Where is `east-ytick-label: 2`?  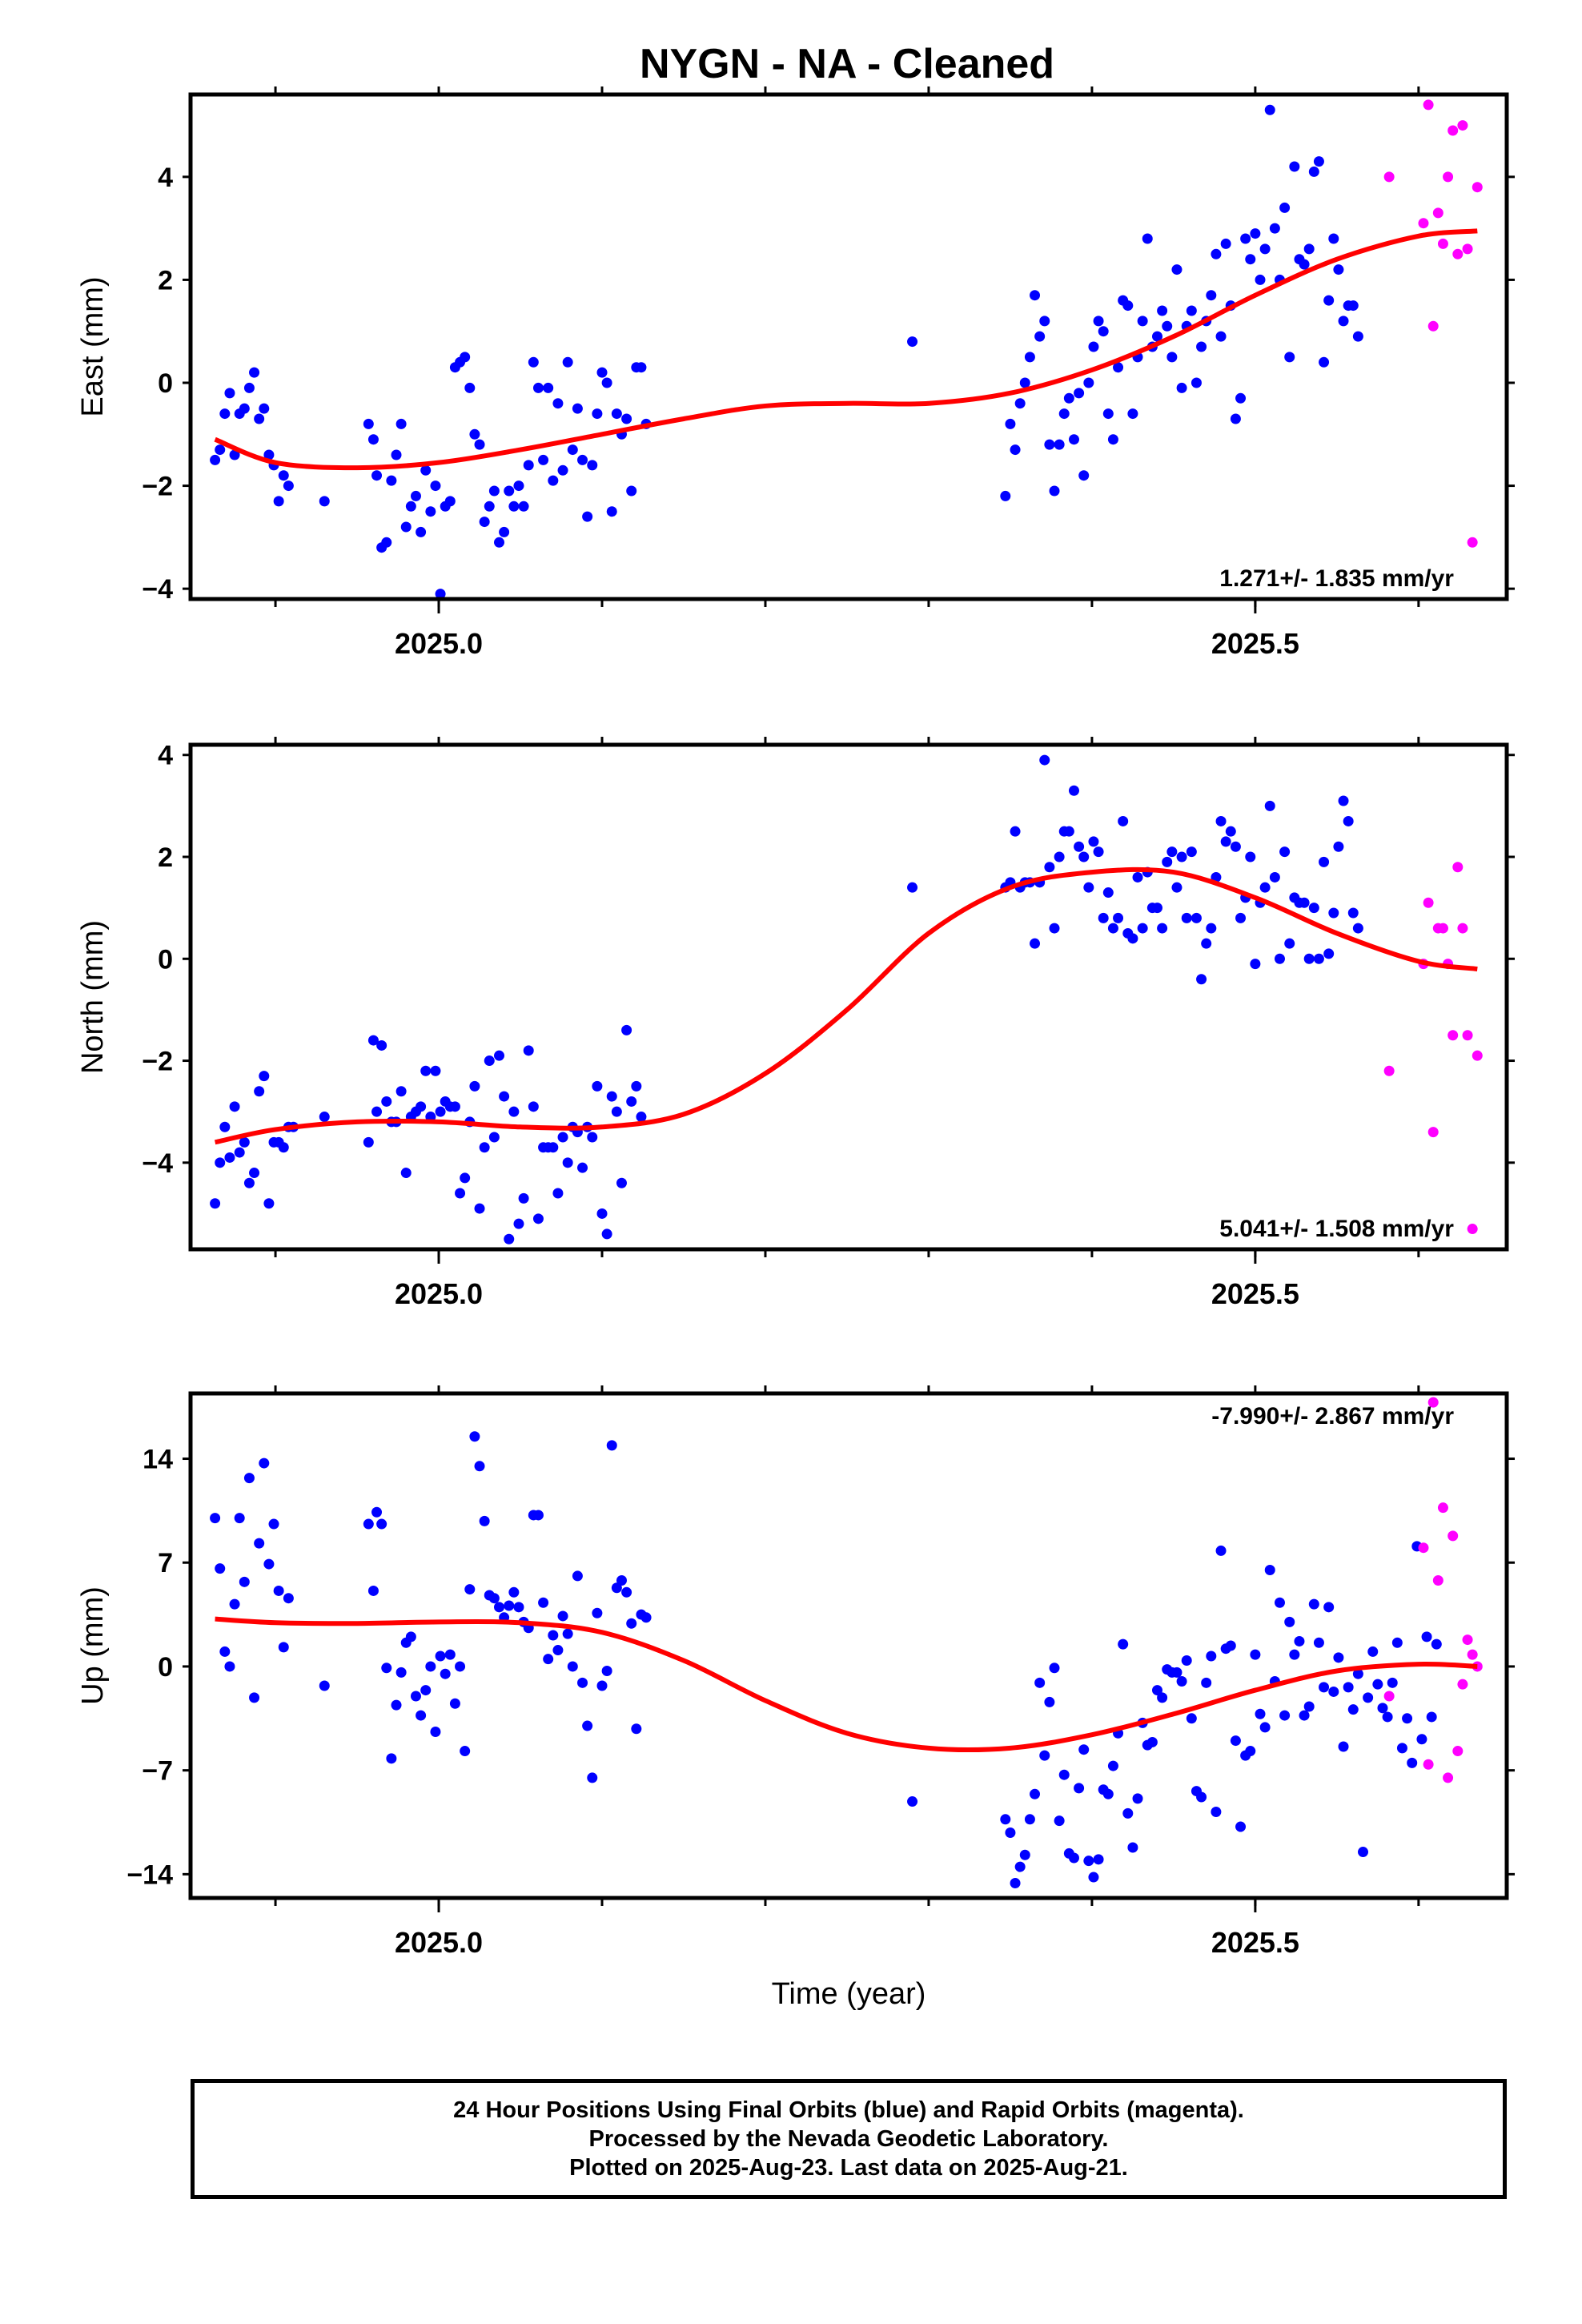
east-ytick-label: 2 is located at coordinates (165, 280).